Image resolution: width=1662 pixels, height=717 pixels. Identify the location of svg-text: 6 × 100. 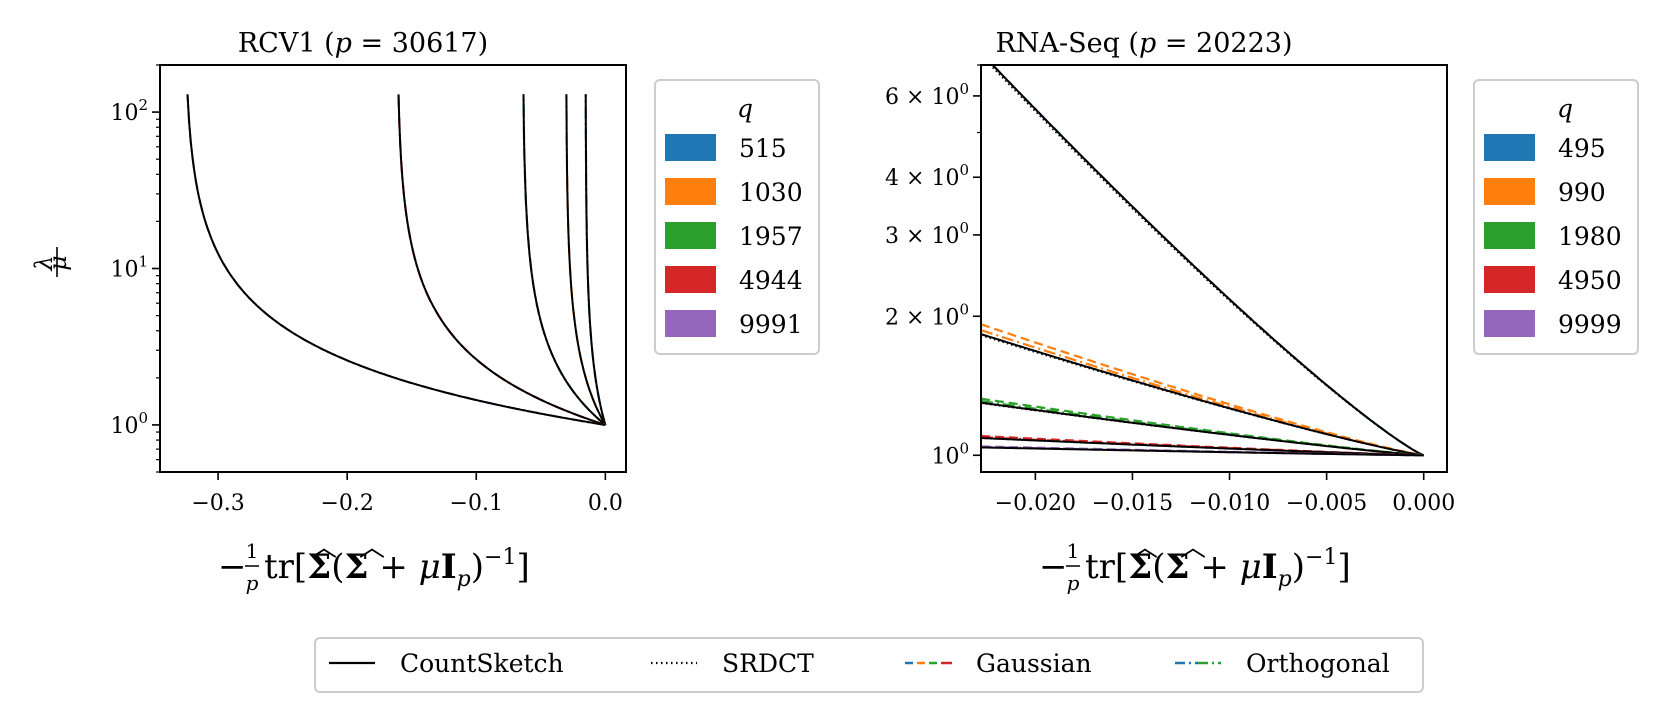
(927, 95).